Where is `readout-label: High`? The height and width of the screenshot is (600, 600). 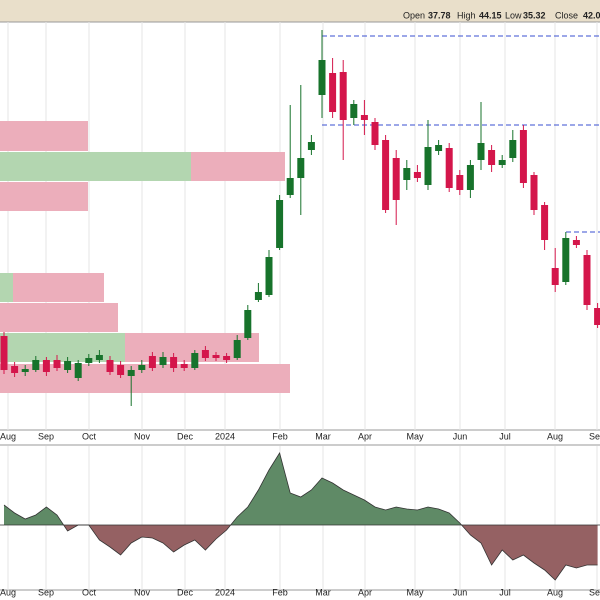 readout-label: High is located at coordinates (466, 15).